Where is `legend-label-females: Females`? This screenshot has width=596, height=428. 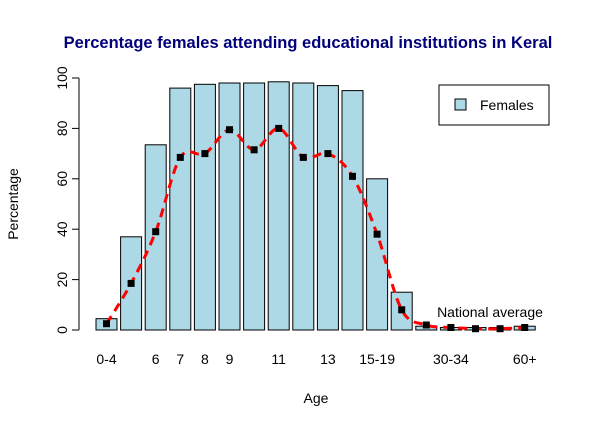 legend-label-females: Females is located at coordinates (507, 105).